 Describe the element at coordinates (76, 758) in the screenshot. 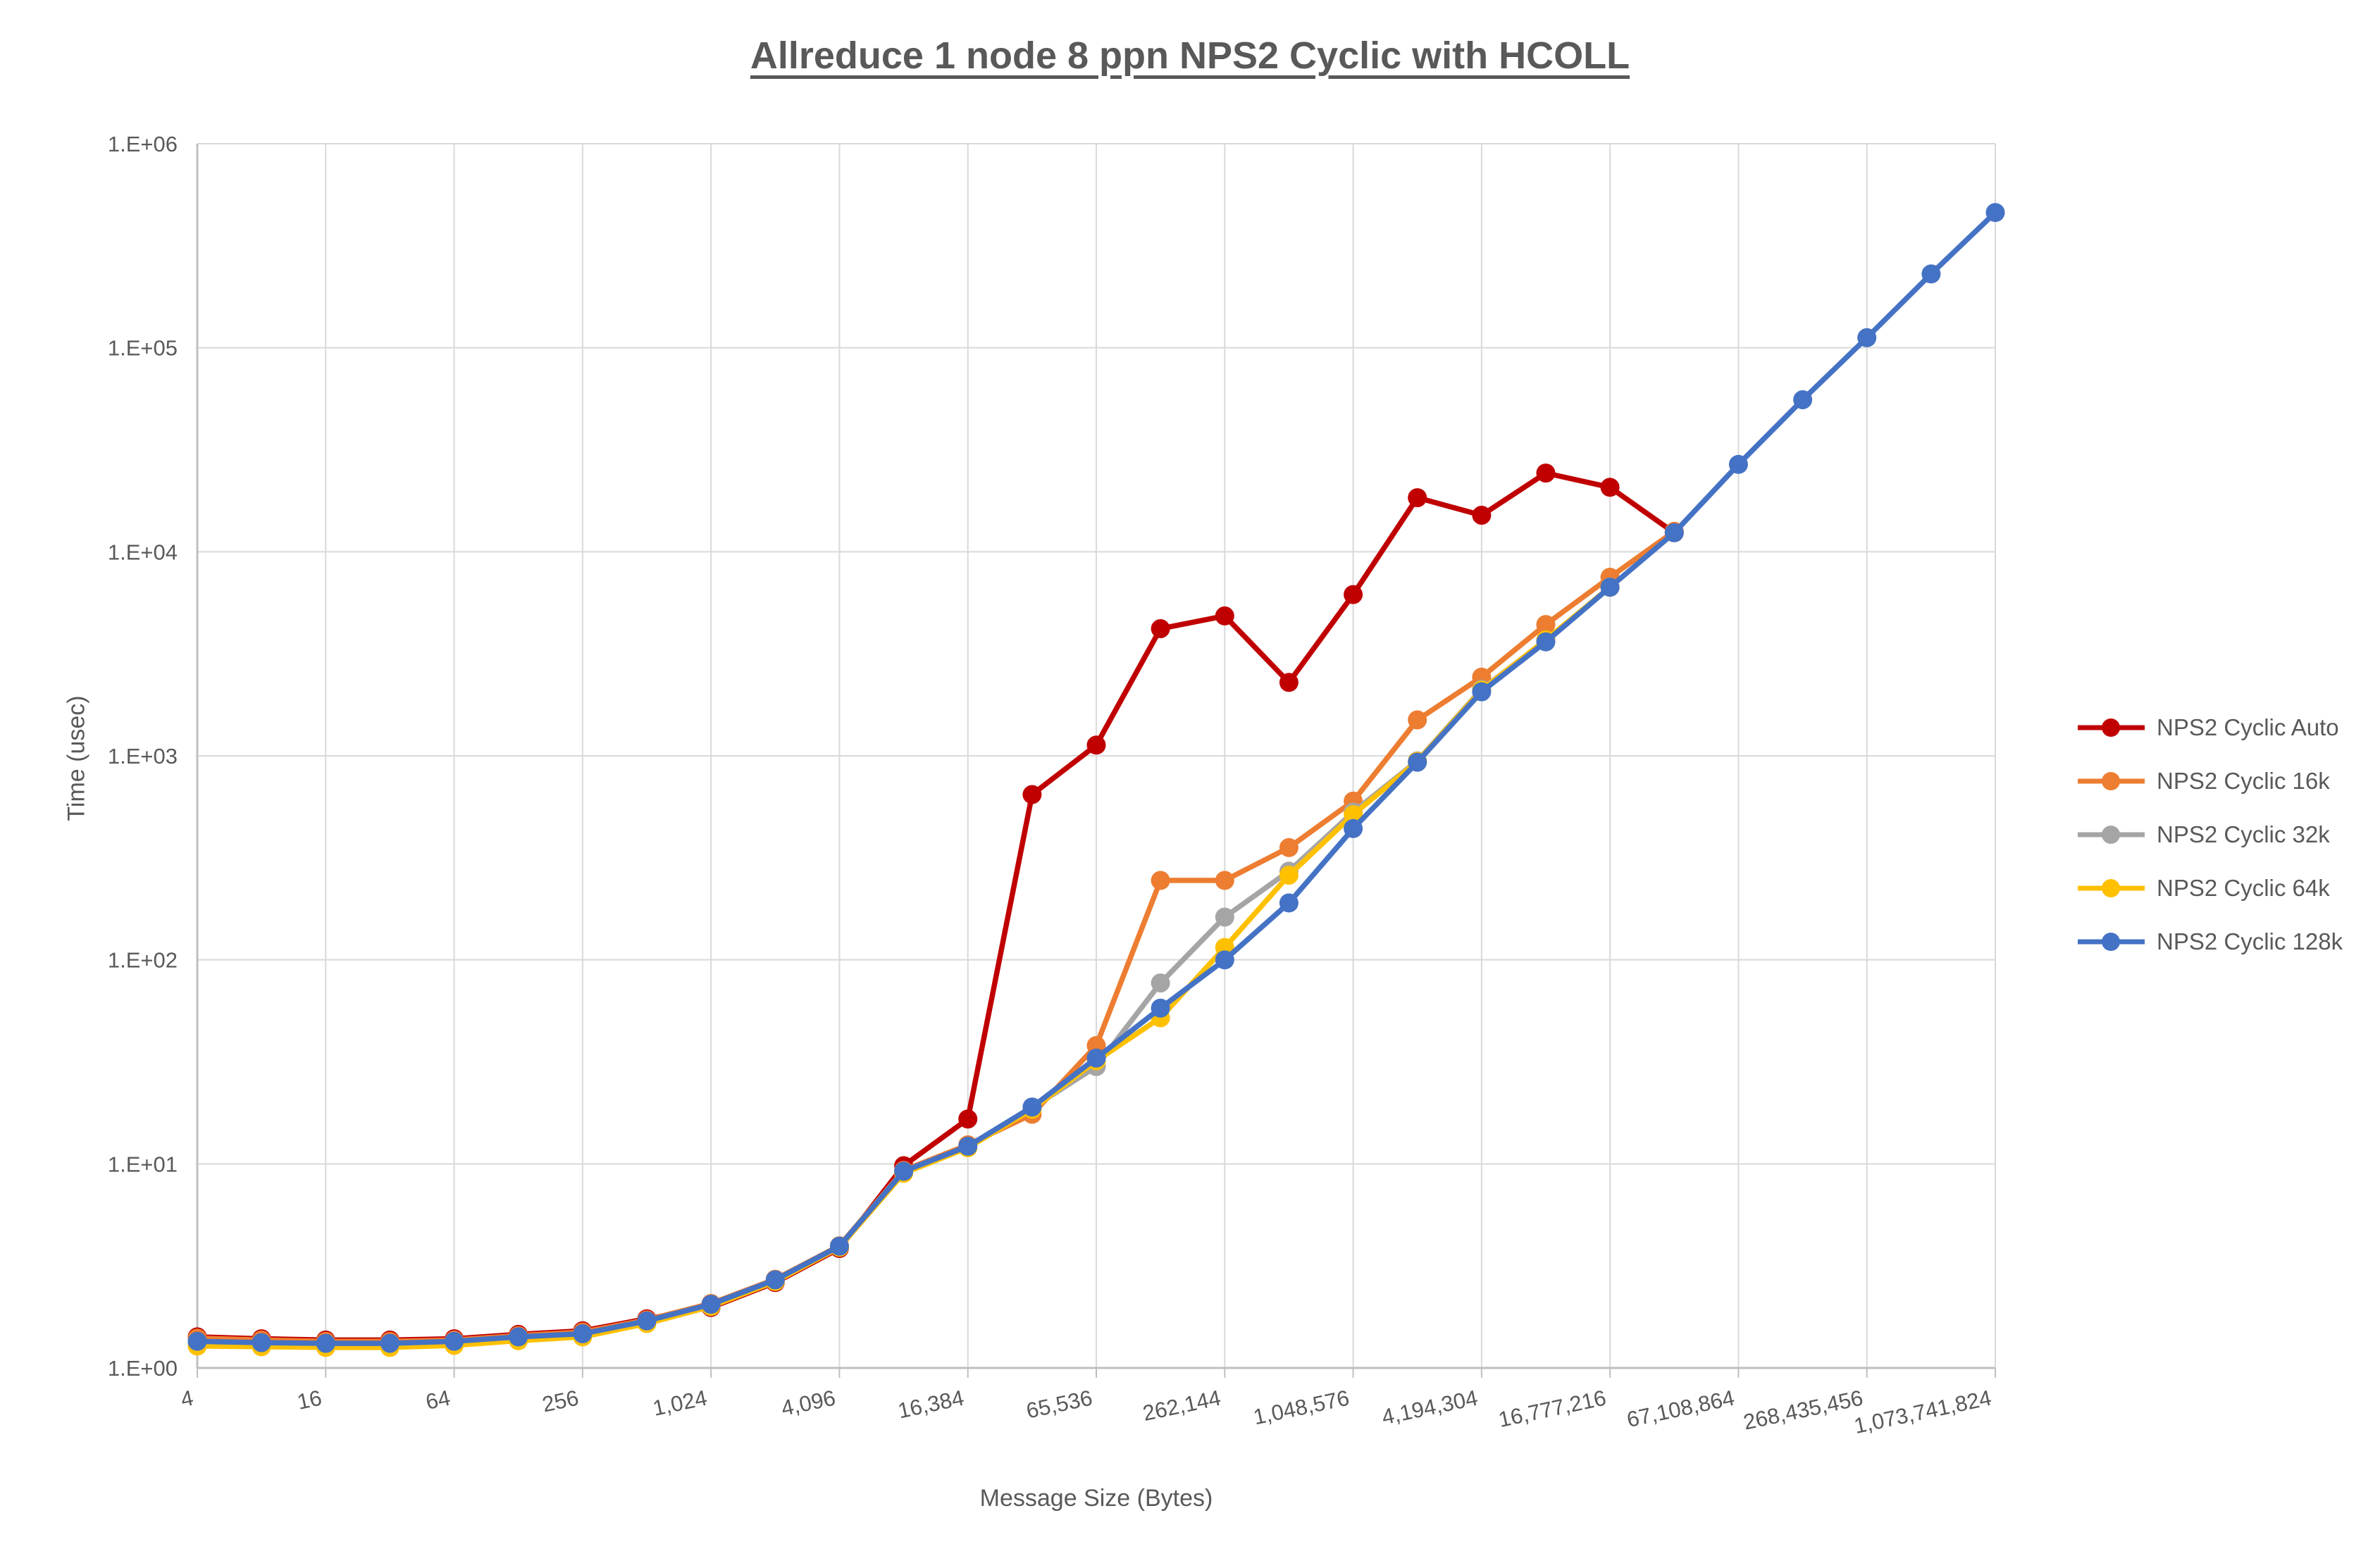

I see `y-axis-title: Time (usec)` at that location.